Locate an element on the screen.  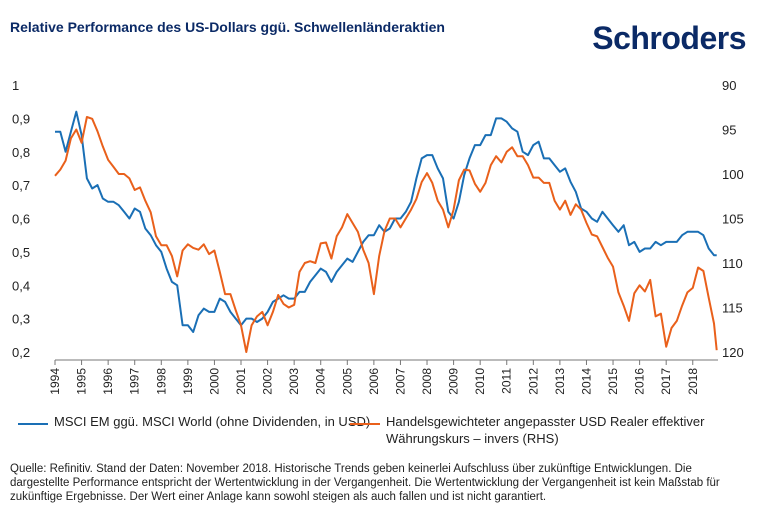
y-right-tick-label: 115 is located at coordinates (732, 308).